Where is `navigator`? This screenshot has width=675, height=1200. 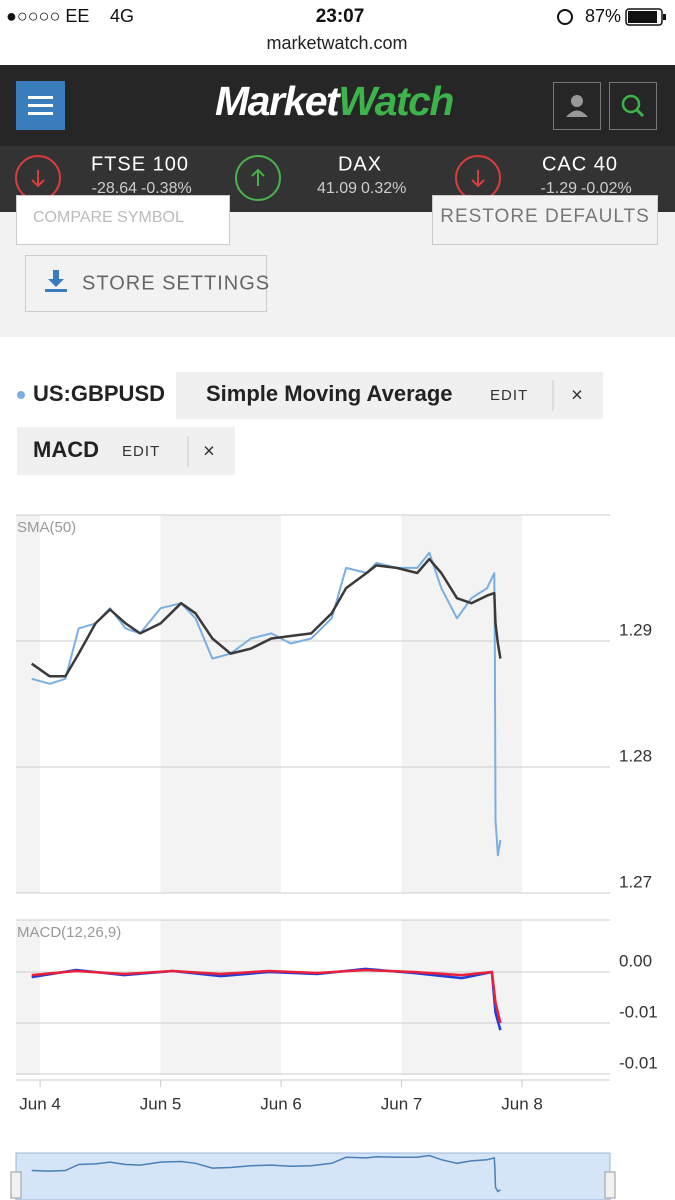 navigator is located at coordinates (313, 1176).